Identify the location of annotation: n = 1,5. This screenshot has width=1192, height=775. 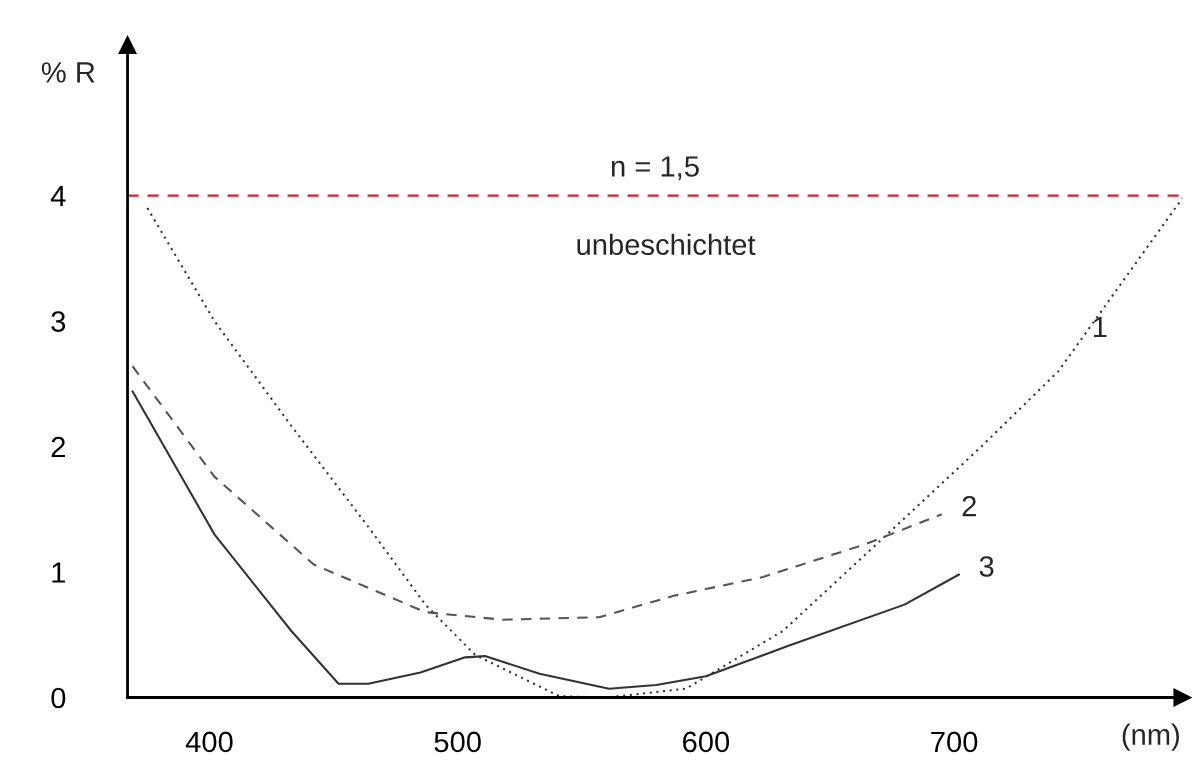
(655, 168).